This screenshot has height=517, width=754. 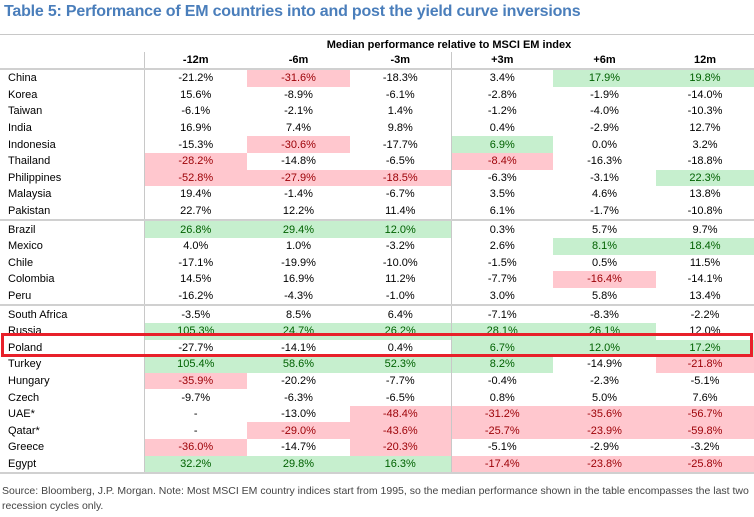 What do you see at coordinates (26, 447) in the screenshot?
I see `country-label: Greece` at bounding box center [26, 447].